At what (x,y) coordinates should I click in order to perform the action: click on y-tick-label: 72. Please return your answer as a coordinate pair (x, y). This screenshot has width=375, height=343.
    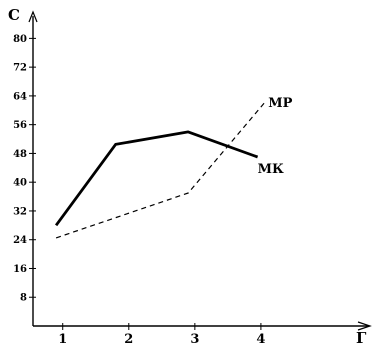
    Looking at the image, I should click on (20, 68).